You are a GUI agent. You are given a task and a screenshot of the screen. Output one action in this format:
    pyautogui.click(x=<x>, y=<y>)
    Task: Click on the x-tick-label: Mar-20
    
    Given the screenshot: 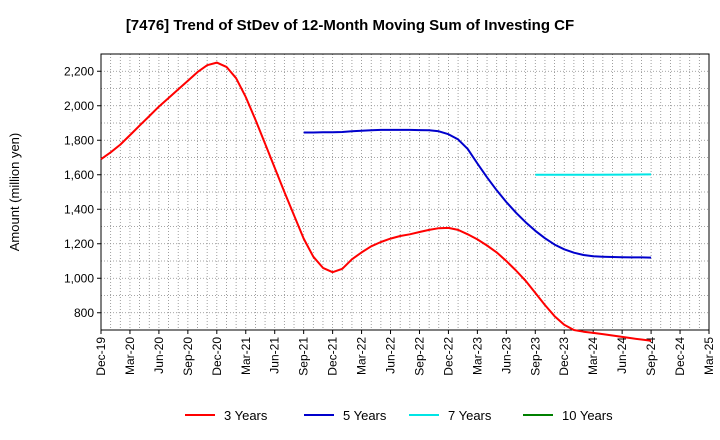 What is the action you would take?
    pyautogui.click(x=130, y=356)
    